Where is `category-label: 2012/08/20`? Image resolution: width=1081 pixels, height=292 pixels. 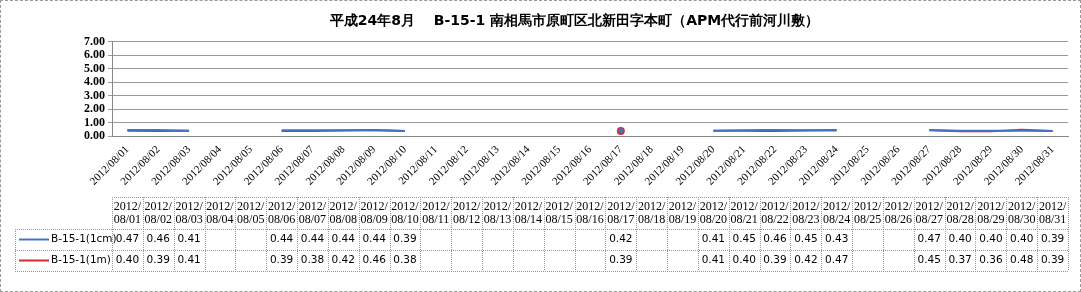 category-label: 2012/08/20 is located at coordinates (713, 212).